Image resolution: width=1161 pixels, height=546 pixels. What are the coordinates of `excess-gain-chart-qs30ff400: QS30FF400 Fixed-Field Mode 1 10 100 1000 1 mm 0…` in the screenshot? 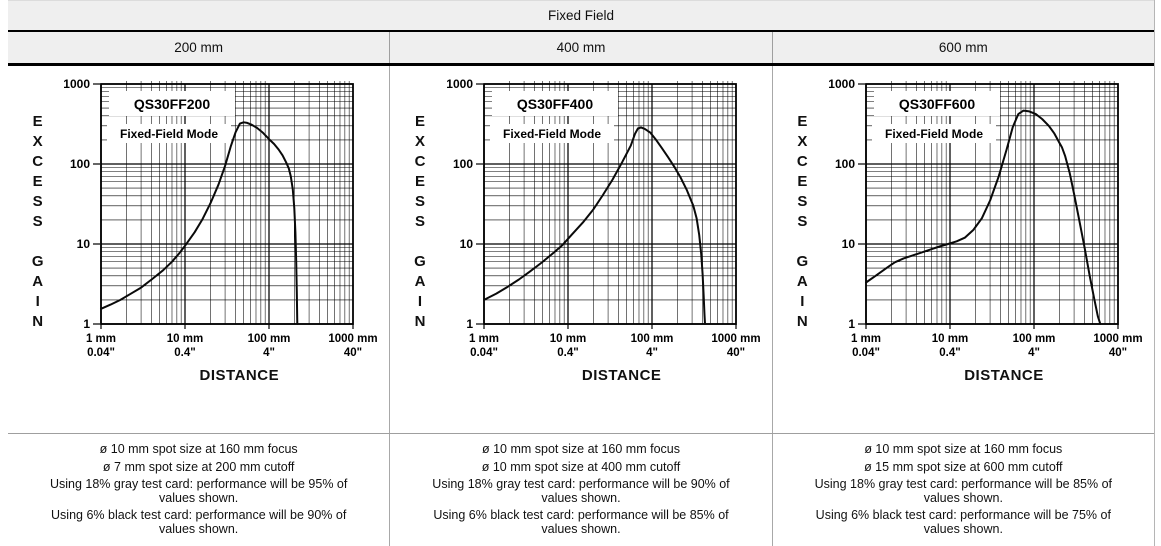 It's located at (603, 218).